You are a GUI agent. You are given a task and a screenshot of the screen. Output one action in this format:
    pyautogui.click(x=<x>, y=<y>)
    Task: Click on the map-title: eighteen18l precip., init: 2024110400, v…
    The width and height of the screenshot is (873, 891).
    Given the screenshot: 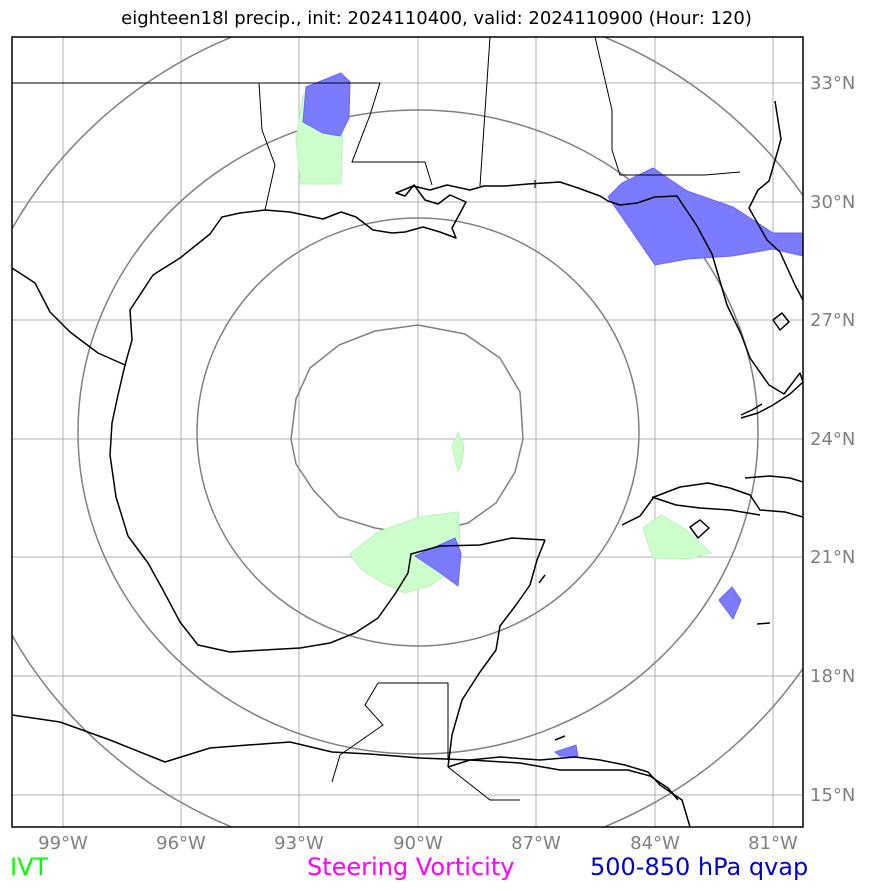 What is the action you would take?
    pyautogui.click(x=436, y=18)
    